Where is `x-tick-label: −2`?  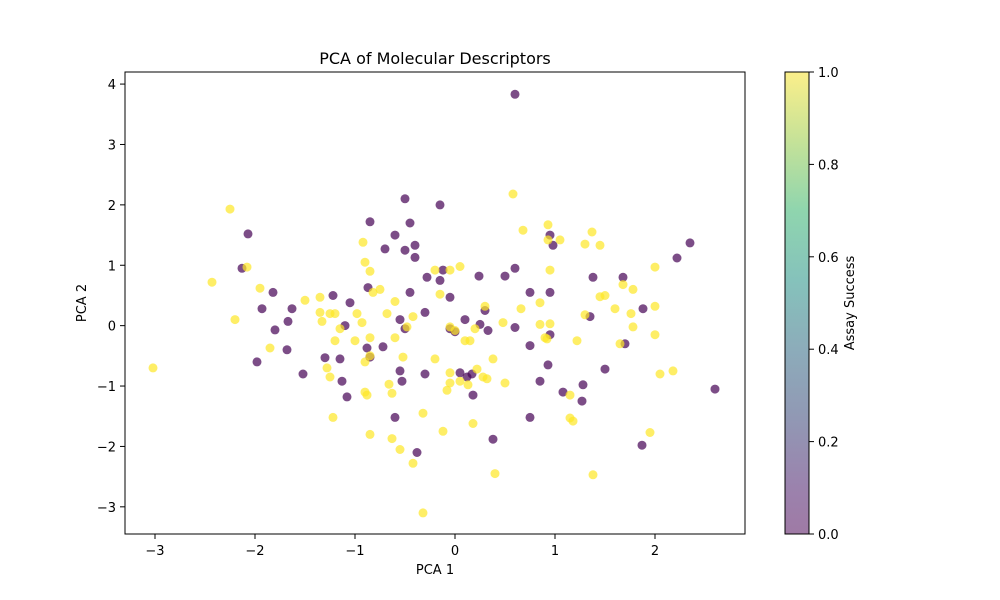
x-tick-label: −2 is located at coordinates (254, 551).